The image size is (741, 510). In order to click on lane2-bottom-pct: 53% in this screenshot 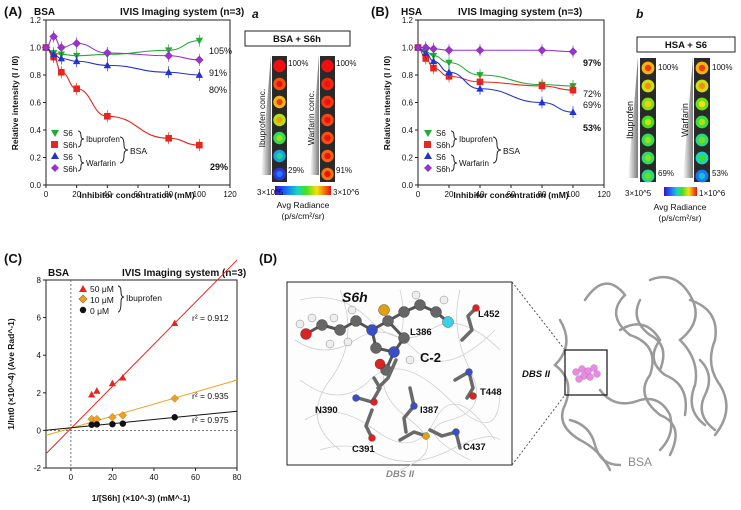, I will do `click(720, 173)`.